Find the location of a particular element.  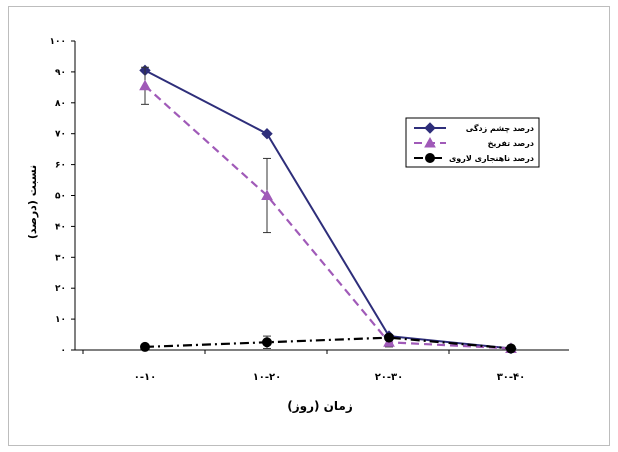

x-tick-label: ۳۰-۴۰ is located at coordinates (511, 377).